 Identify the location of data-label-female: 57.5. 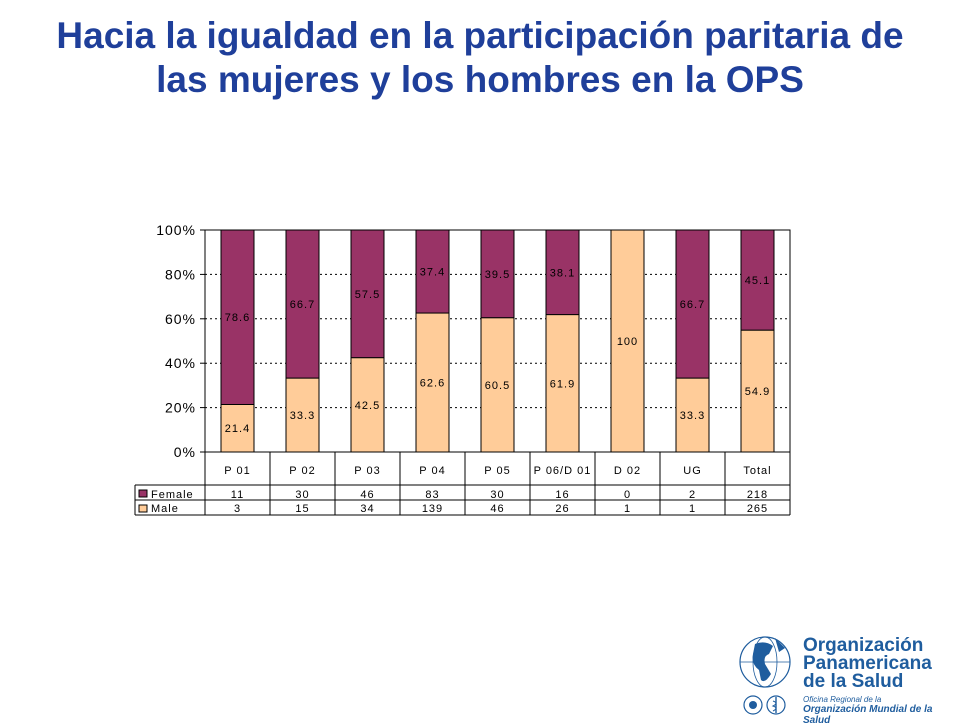
(367, 295).